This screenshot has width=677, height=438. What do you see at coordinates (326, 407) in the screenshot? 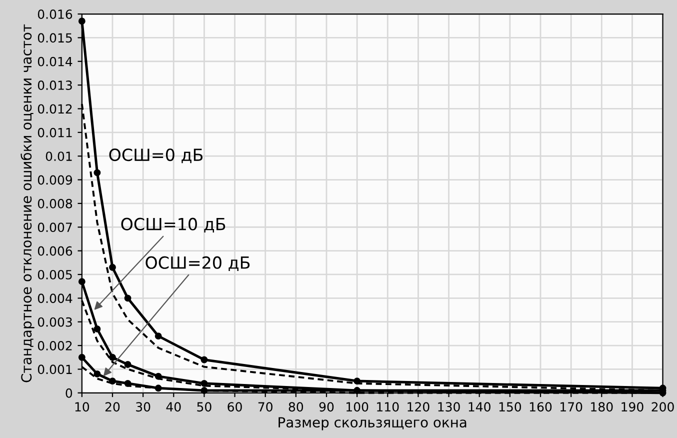
I see `x-tick-label: 90` at bounding box center [326, 407].